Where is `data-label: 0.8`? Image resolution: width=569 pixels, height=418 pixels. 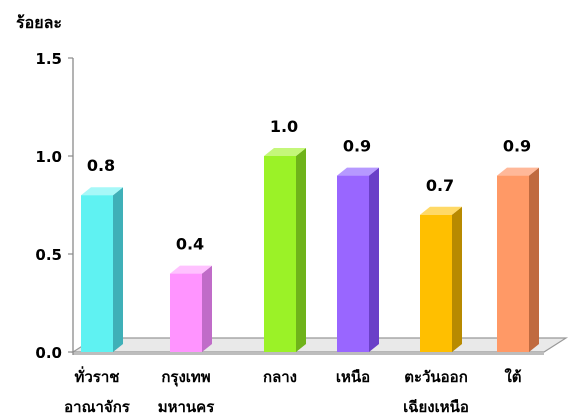 data-label: 0.8 is located at coordinates (101, 165).